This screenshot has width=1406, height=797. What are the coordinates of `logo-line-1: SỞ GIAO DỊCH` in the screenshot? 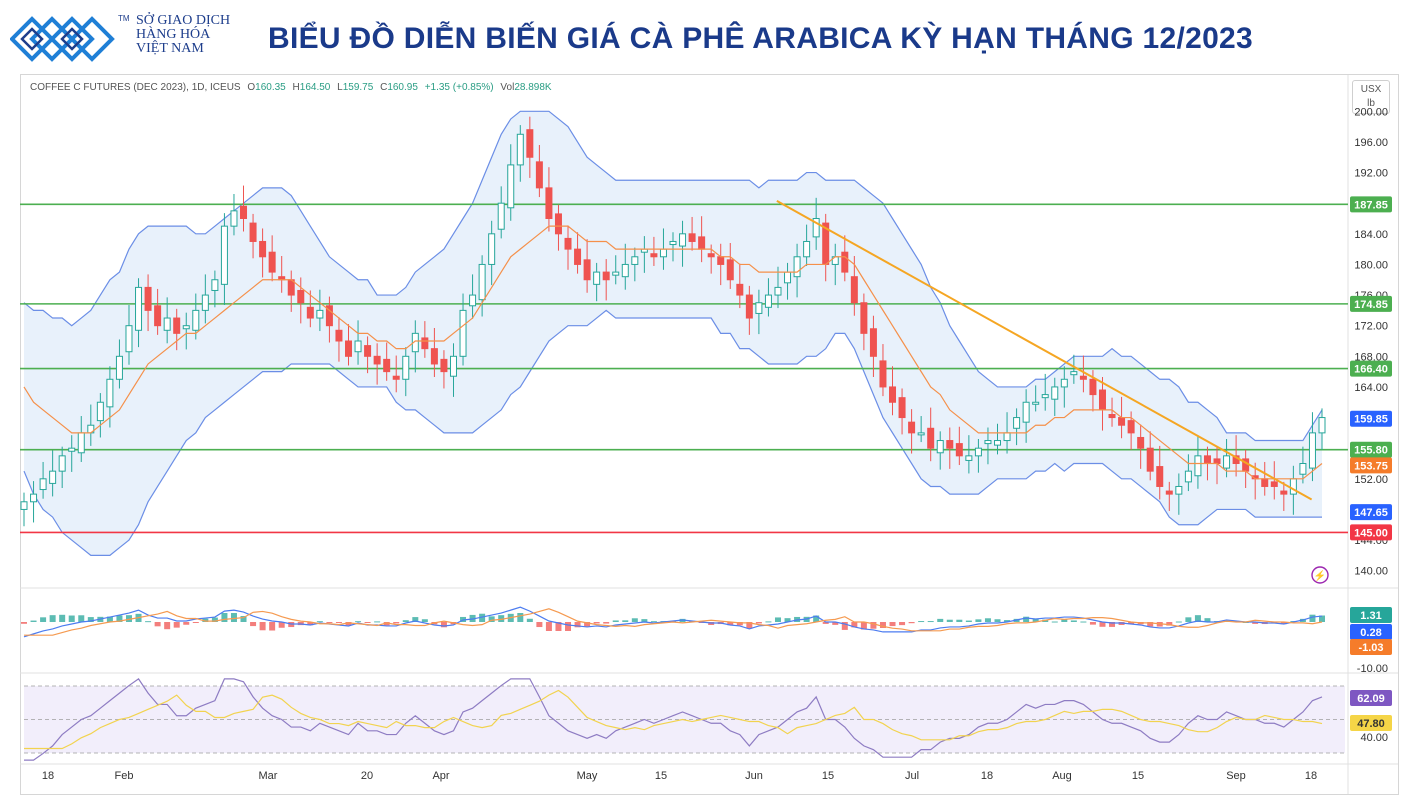 It's located at (183, 20).